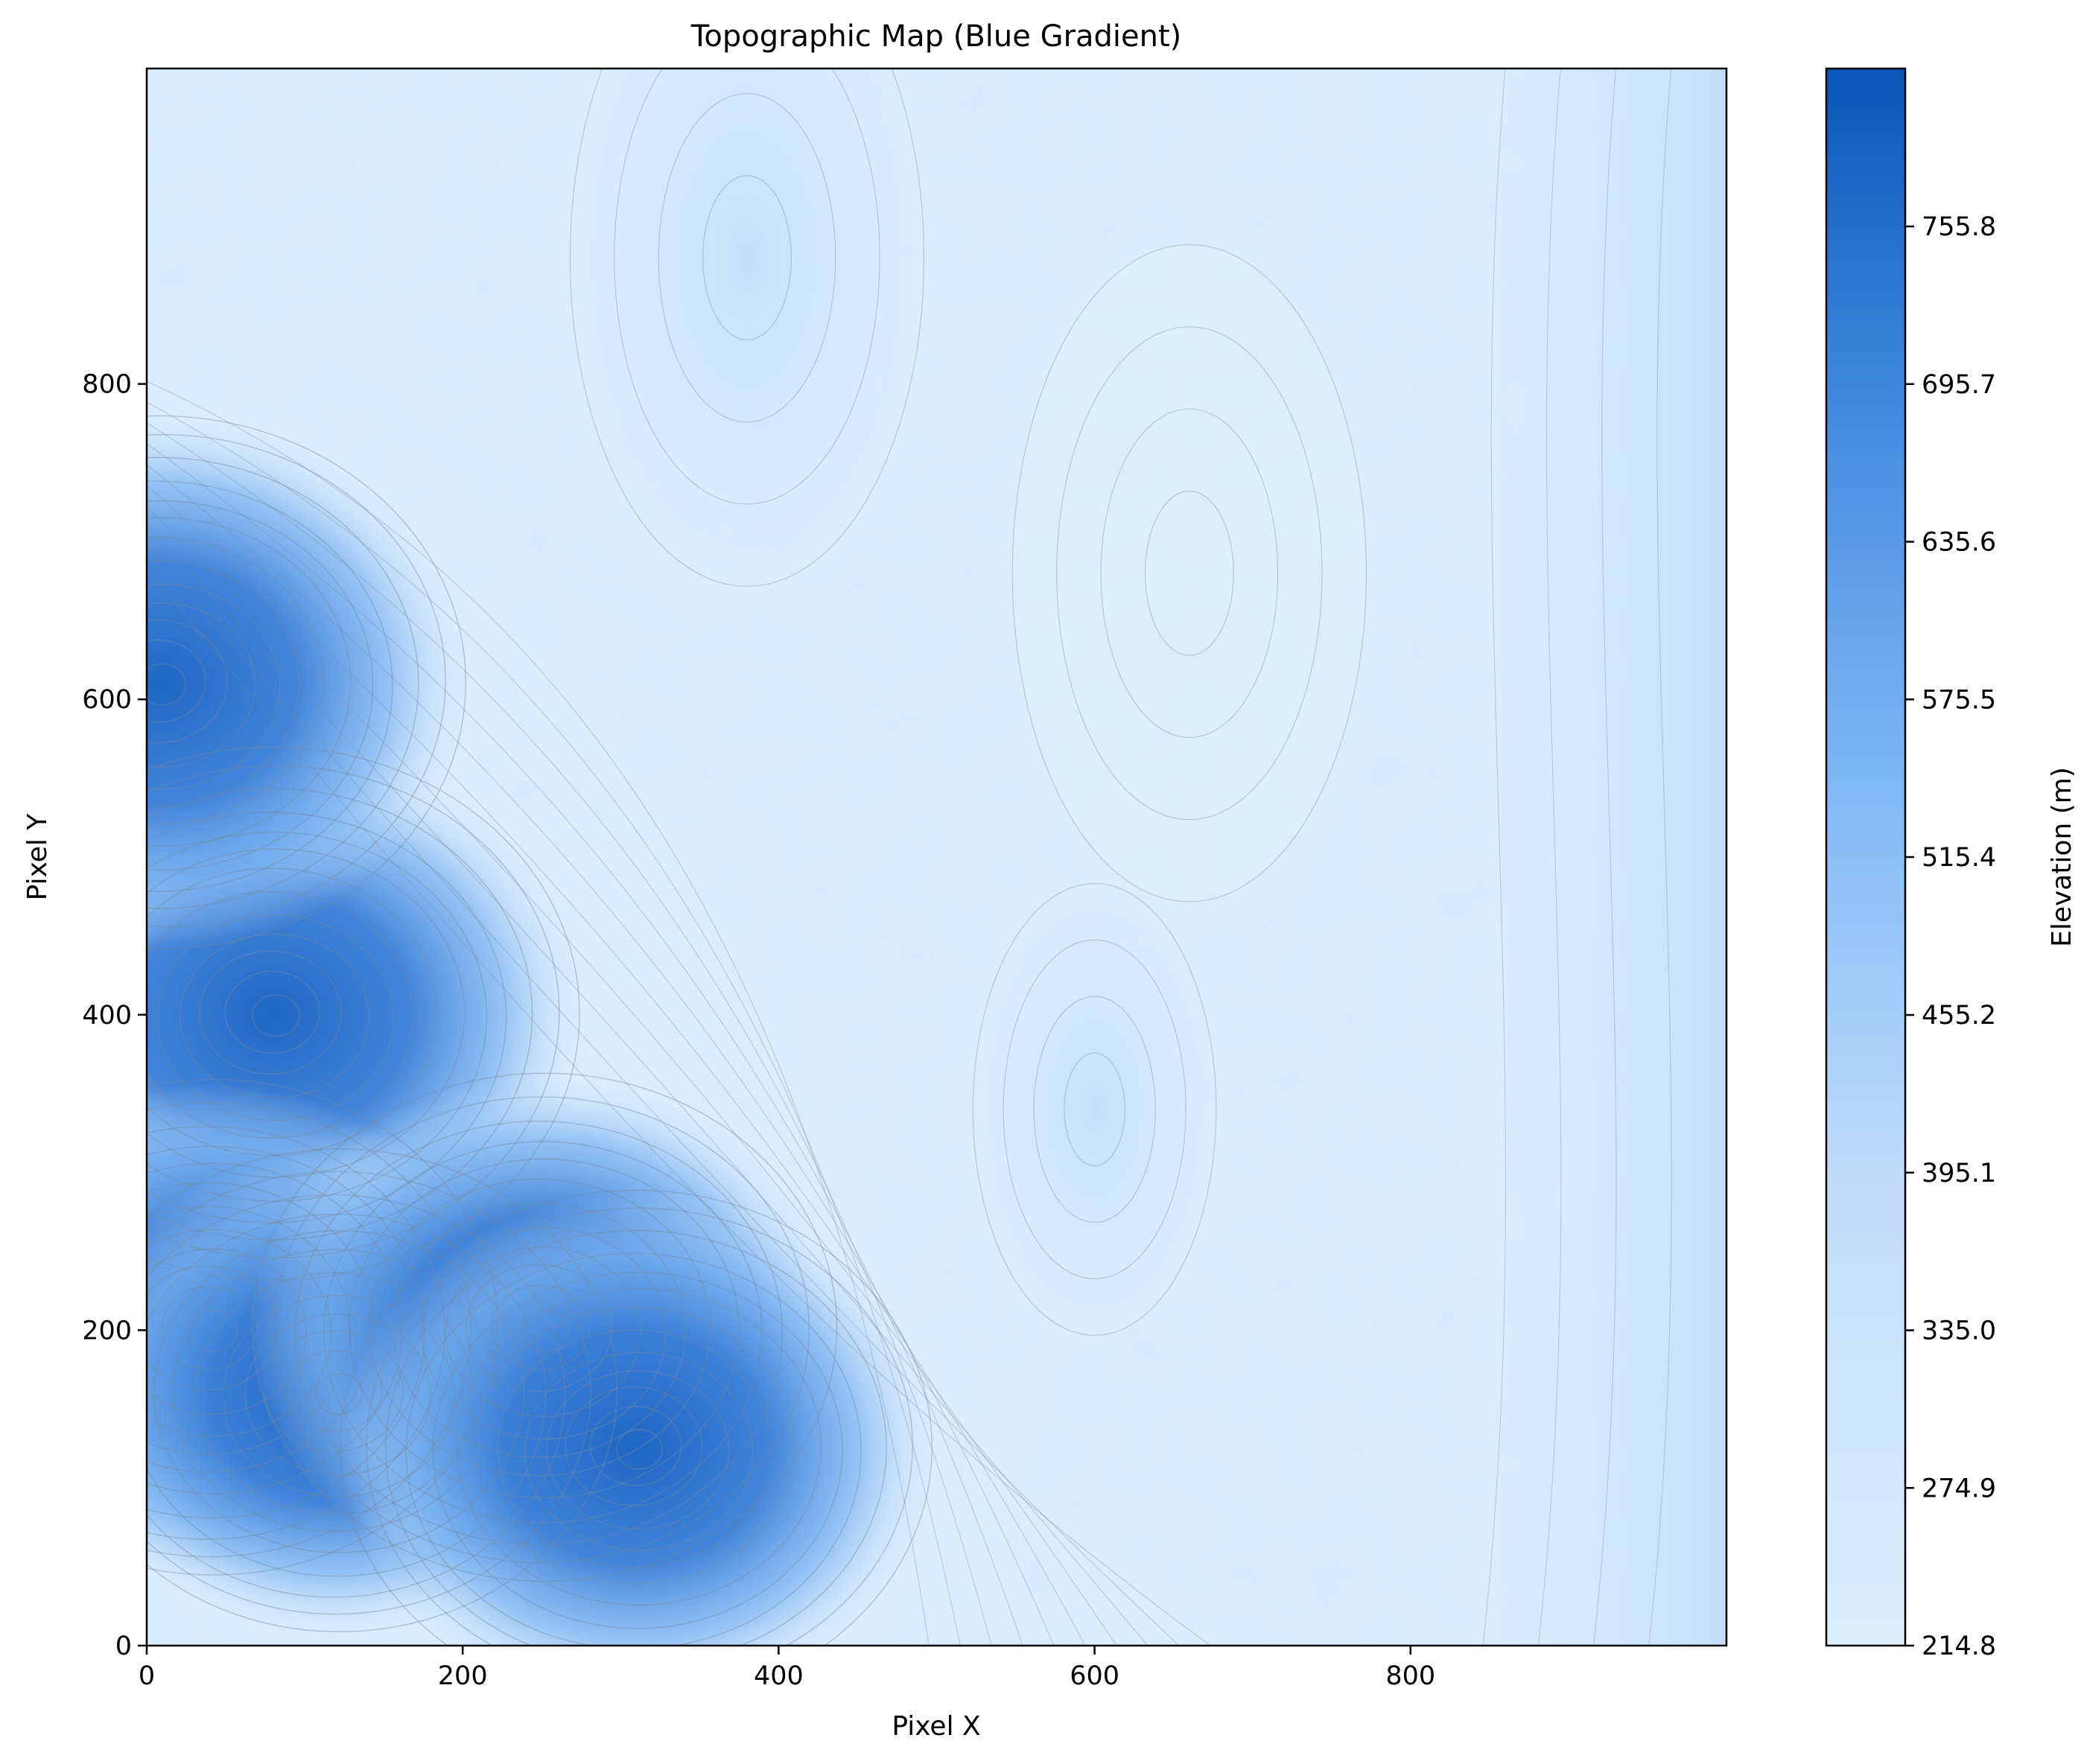 The height and width of the screenshot is (1764, 2081). What do you see at coordinates (1959, 700) in the screenshot?
I see `colorbar-tick-label: 575.5` at bounding box center [1959, 700].